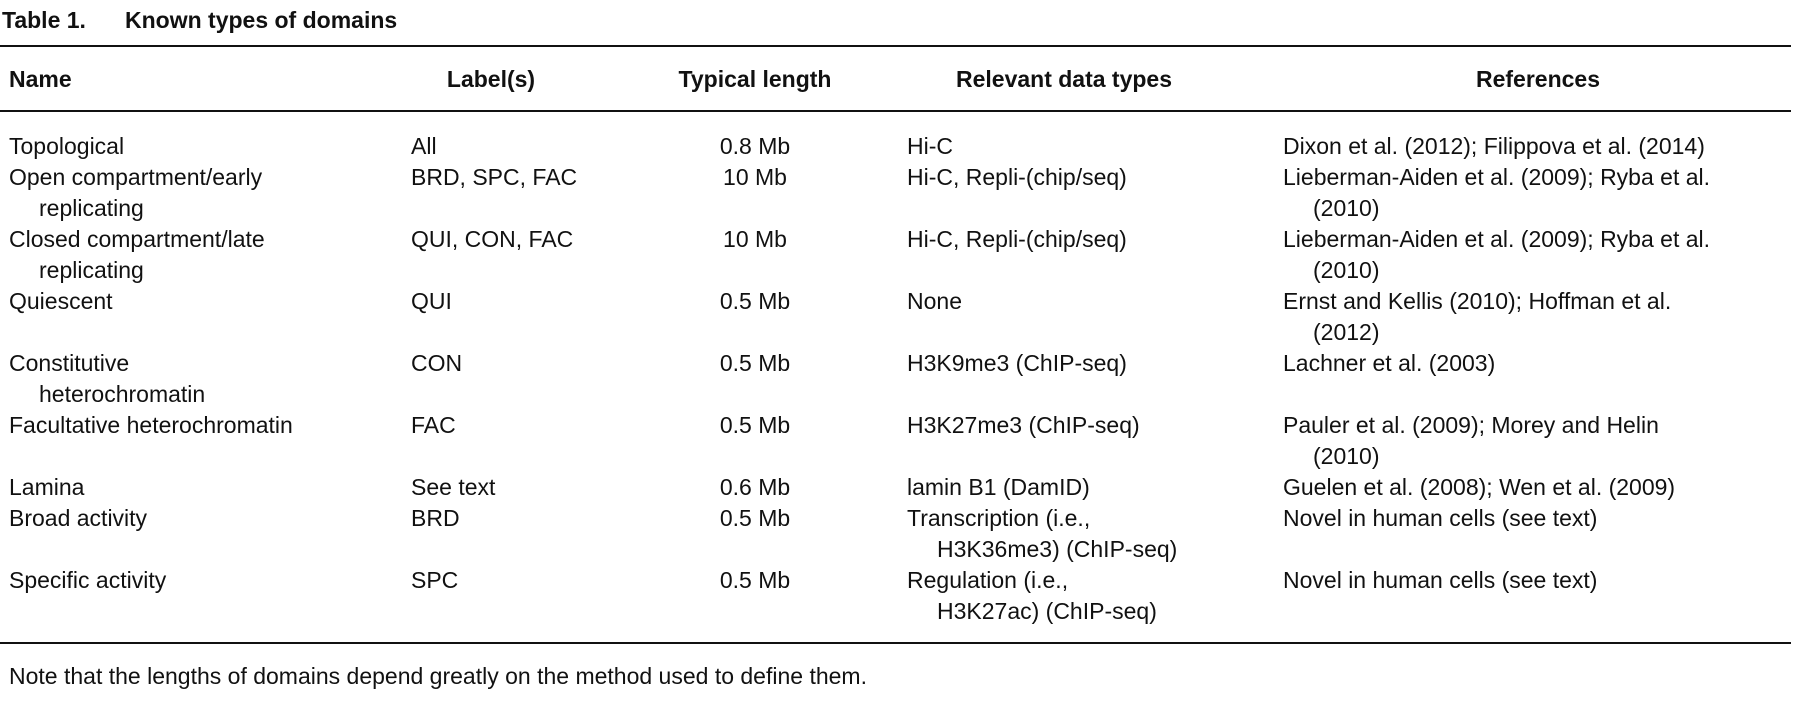 The width and height of the screenshot is (1800, 702). What do you see at coordinates (494, 177) in the screenshot?
I see `table-cell: BRD, SPC, FAC` at bounding box center [494, 177].